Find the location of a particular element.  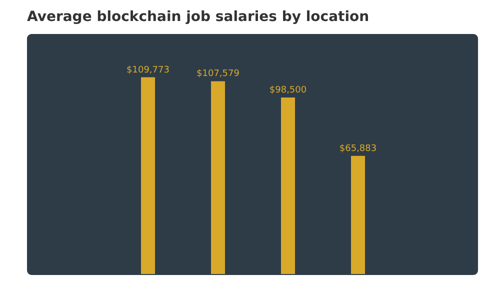

data-label: $107,579 is located at coordinates (218, 74).